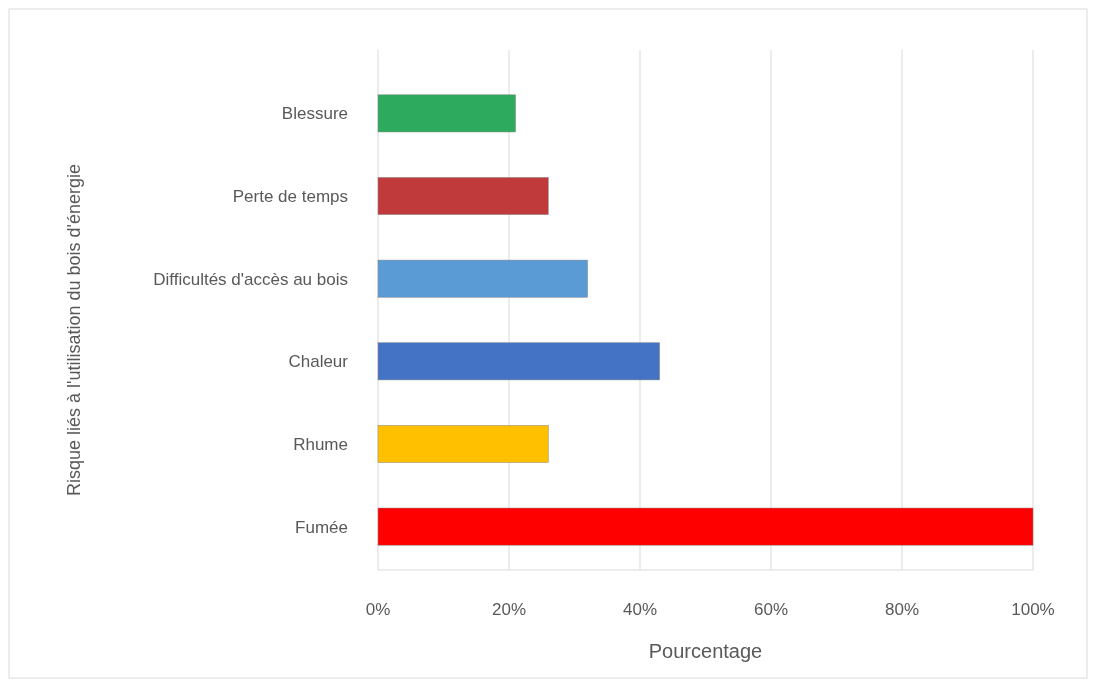 Image resolution: width=1096 pixels, height=687 pixels. What do you see at coordinates (640, 609) in the screenshot?
I see `x-tick-label: 40%` at bounding box center [640, 609].